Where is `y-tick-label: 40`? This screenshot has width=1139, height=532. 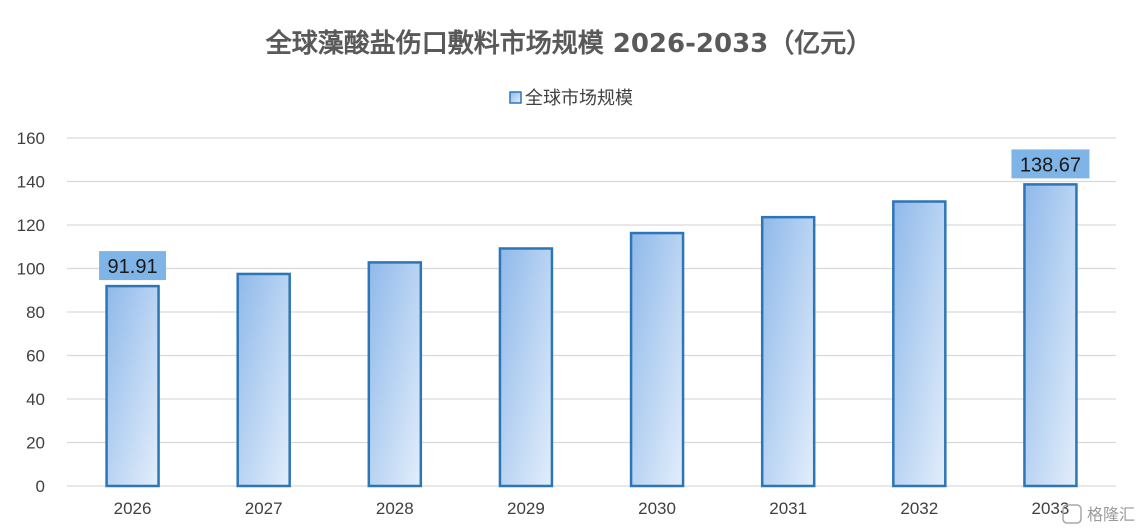 y-tick-label: 40 is located at coordinates (35, 399).